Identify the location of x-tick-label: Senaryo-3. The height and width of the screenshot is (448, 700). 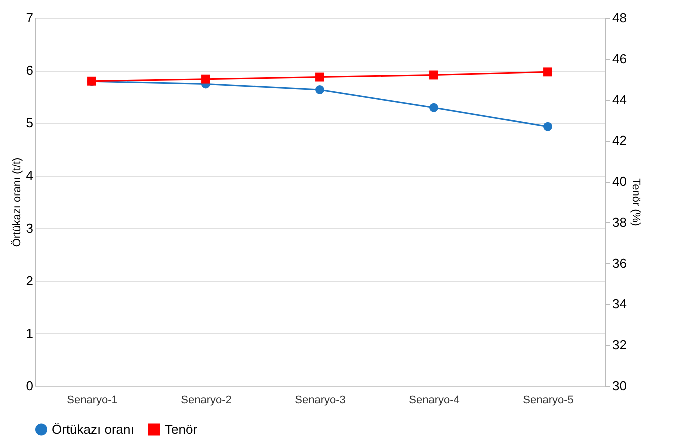
(320, 400).